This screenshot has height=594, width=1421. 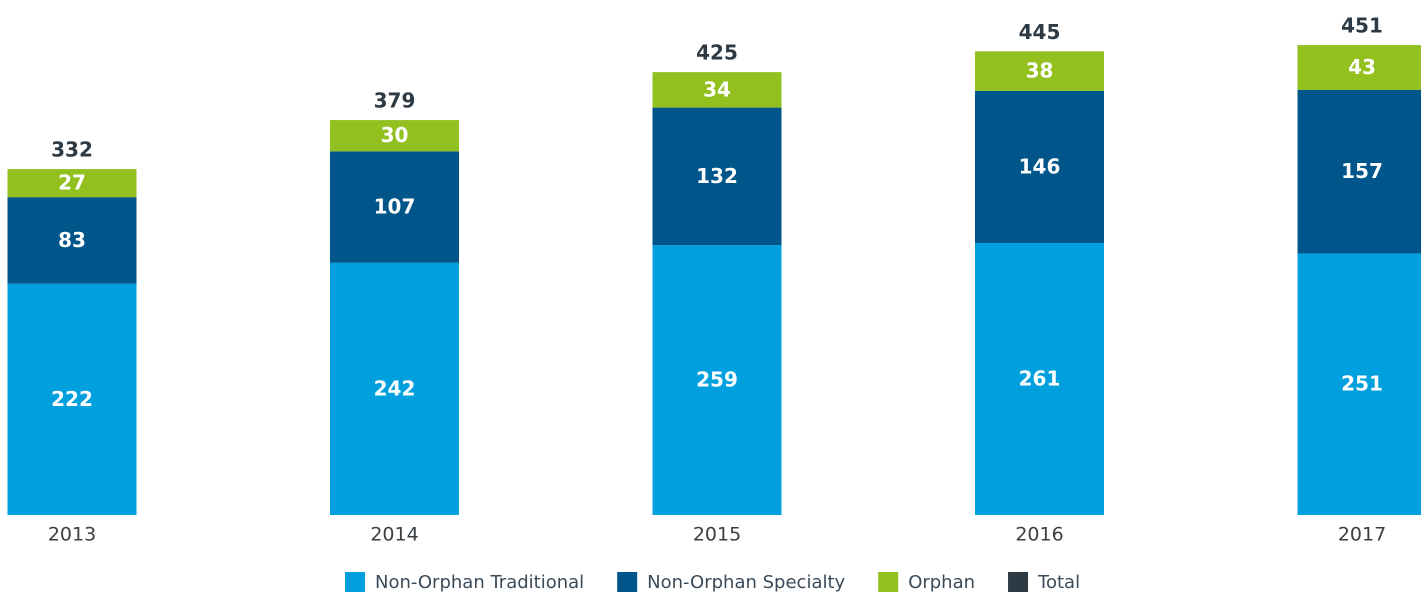 I want to click on legend-label: Total, so click(x=1058, y=582).